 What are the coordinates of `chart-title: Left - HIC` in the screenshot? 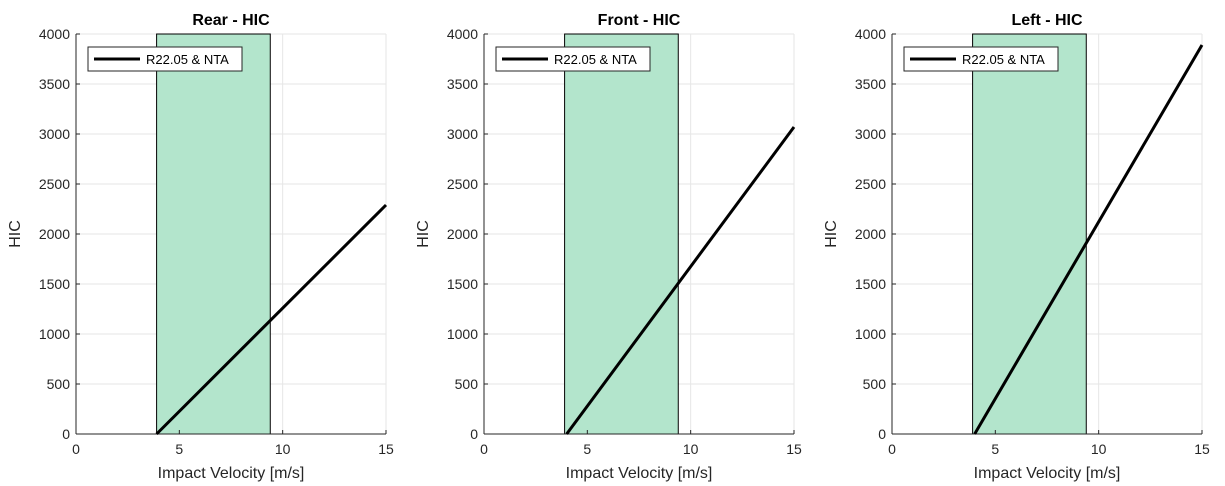 It's located at (1047, 20).